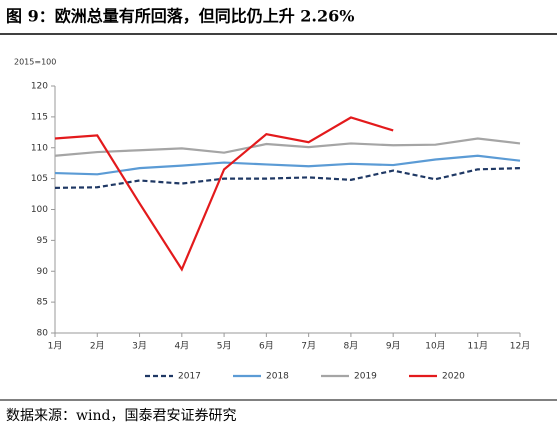 Image resolution: width=557 pixels, height=432 pixels. Describe the element at coordinates (39, 210) in the screenshot. I see `y-tick-label: 100` at that location.